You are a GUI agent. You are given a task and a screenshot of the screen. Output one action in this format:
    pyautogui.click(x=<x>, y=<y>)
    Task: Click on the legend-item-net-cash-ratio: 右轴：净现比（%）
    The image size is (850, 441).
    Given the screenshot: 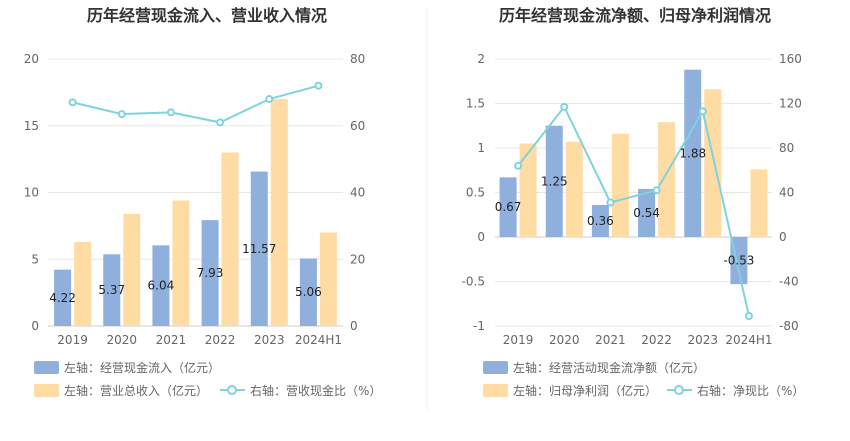 What is the action you would take?
    pyautogui.click(x=735, y=390)
    